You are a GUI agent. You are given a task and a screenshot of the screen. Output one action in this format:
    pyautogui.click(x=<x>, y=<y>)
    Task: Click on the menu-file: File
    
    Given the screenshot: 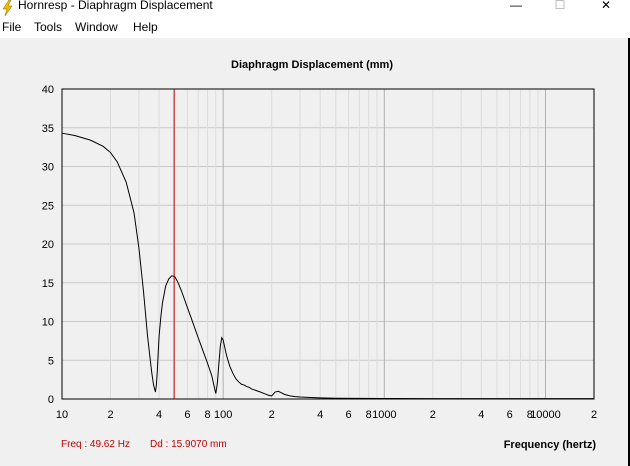 What is the action you would take?
    pyautogui.click(x=12, y=27)
    